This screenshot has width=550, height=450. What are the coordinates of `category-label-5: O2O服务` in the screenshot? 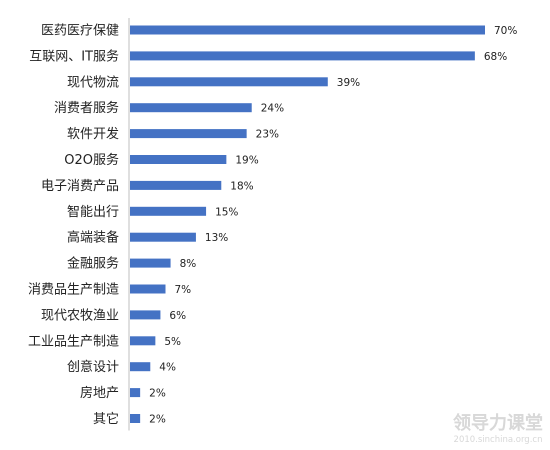 It's located at (91, 160).